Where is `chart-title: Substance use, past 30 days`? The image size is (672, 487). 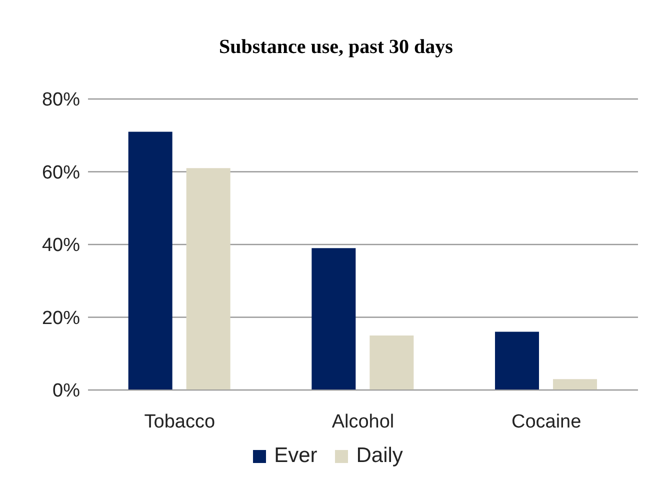
chart-title: Substance use, past 30 days is located at coordinates (336, 47).